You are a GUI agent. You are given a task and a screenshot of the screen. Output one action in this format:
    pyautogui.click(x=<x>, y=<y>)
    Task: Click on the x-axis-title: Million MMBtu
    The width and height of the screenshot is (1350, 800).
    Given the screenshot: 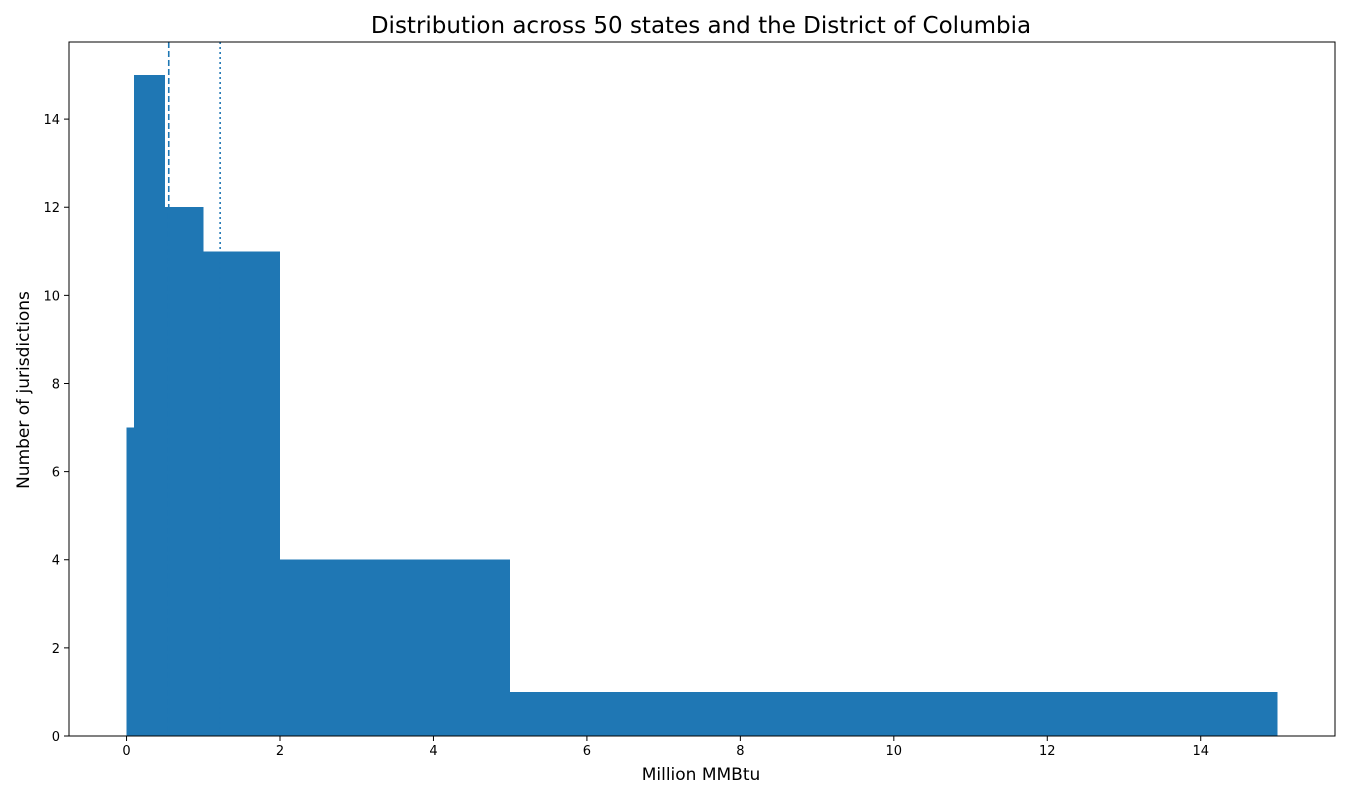 What is the action you would take?
    pyautogui.click(x=701, y=775)
    